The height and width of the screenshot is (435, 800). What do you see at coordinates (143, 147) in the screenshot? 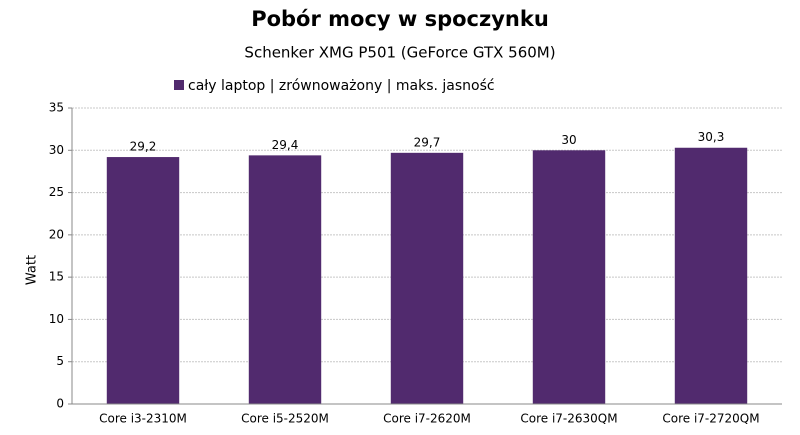
I see `value-label: 29,2` at bounding box center [143, 147].